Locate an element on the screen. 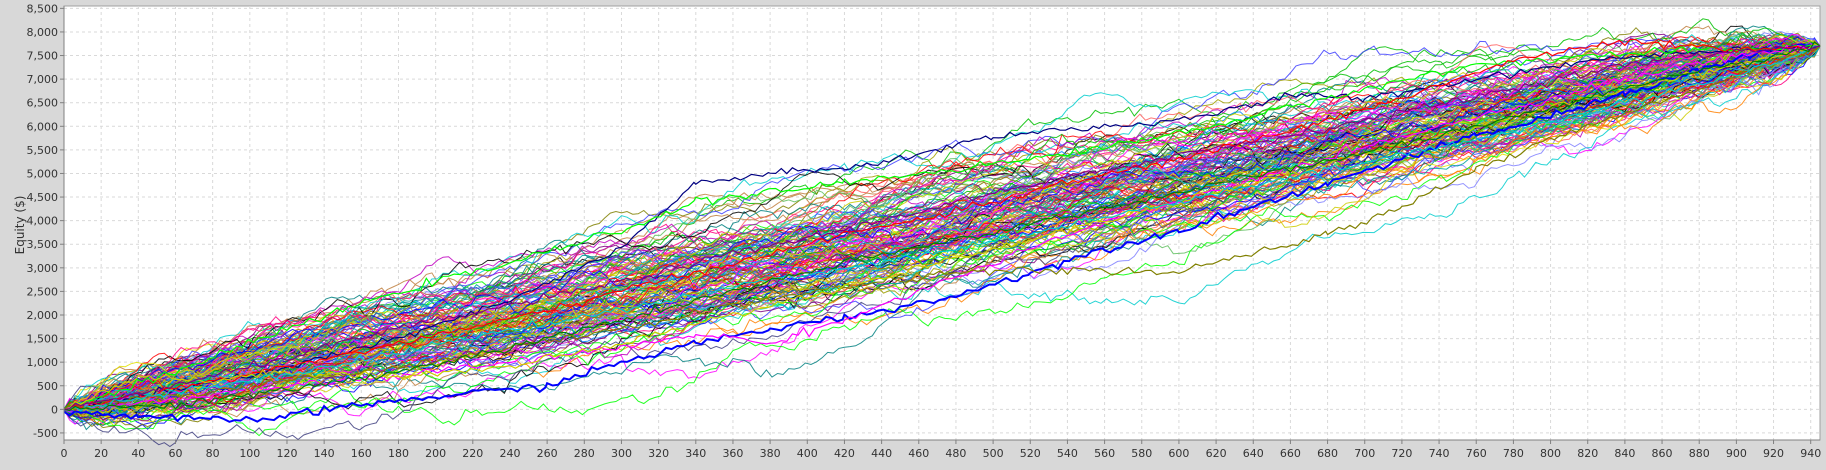  y-tick-label: 7,500 is located at coordinates (43, 56).